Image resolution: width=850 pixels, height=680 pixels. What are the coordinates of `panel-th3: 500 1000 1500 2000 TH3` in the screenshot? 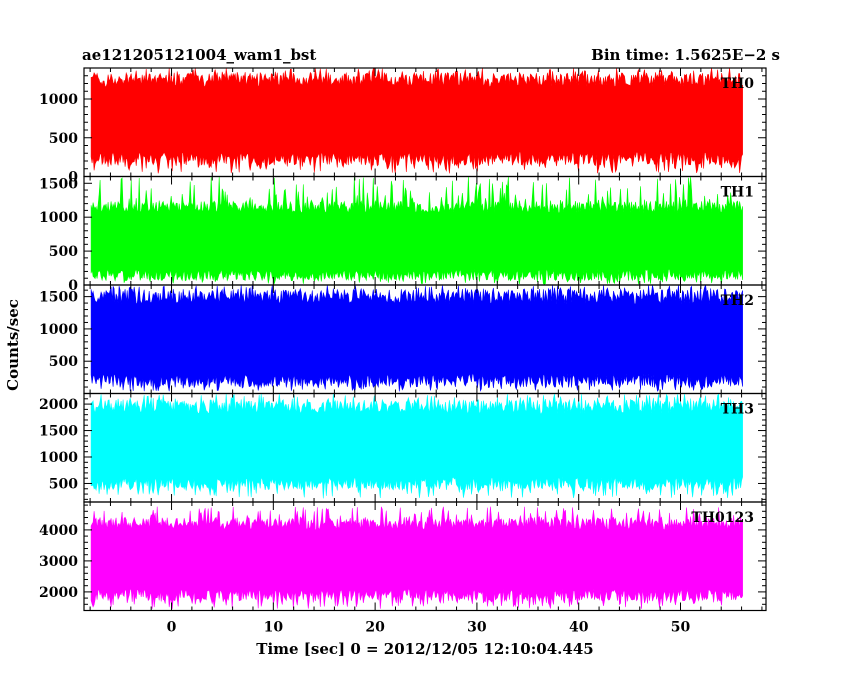 It's located at (403, 447).